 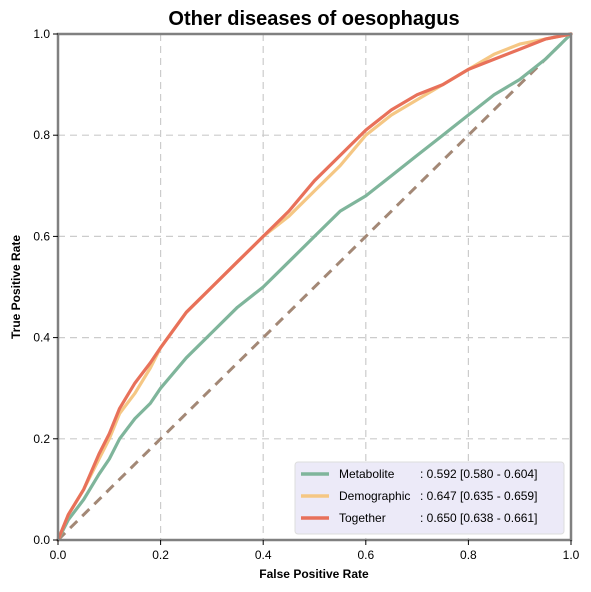 What do you see at coordinates (374, 496) in the screenshot?
I see `legend-label: Demographic` at bounding box center [374, 496].